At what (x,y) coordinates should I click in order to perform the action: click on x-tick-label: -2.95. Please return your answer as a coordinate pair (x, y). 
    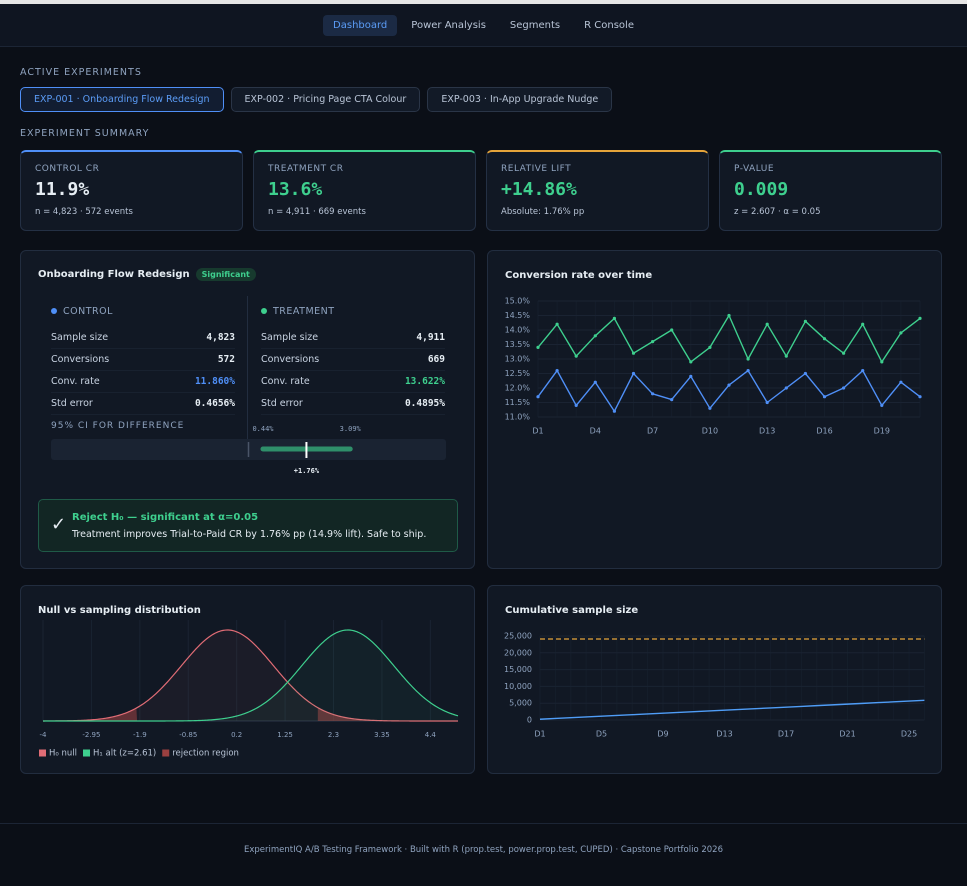
    Looking at the image, I should click on (91, 735).